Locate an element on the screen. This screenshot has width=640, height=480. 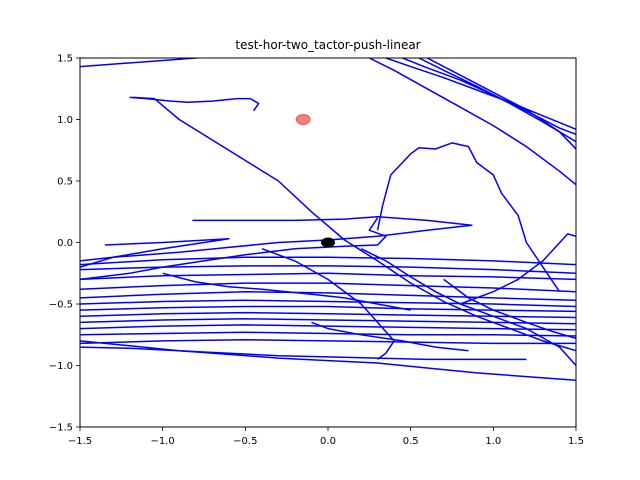
chart-title: test-hor-two_tactor-push-linear is located at coordinates (327, 45).